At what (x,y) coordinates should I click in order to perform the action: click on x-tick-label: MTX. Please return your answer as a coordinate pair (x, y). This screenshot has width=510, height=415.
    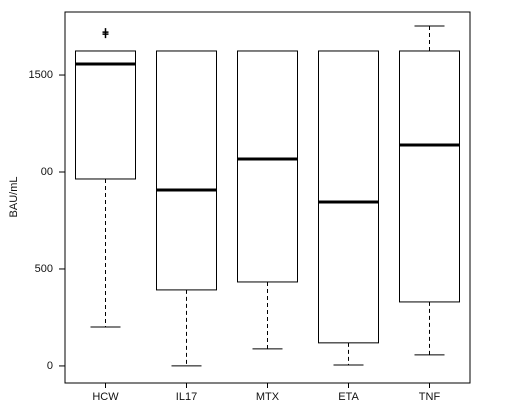
    Looking at the image, I should click on (268, 397).